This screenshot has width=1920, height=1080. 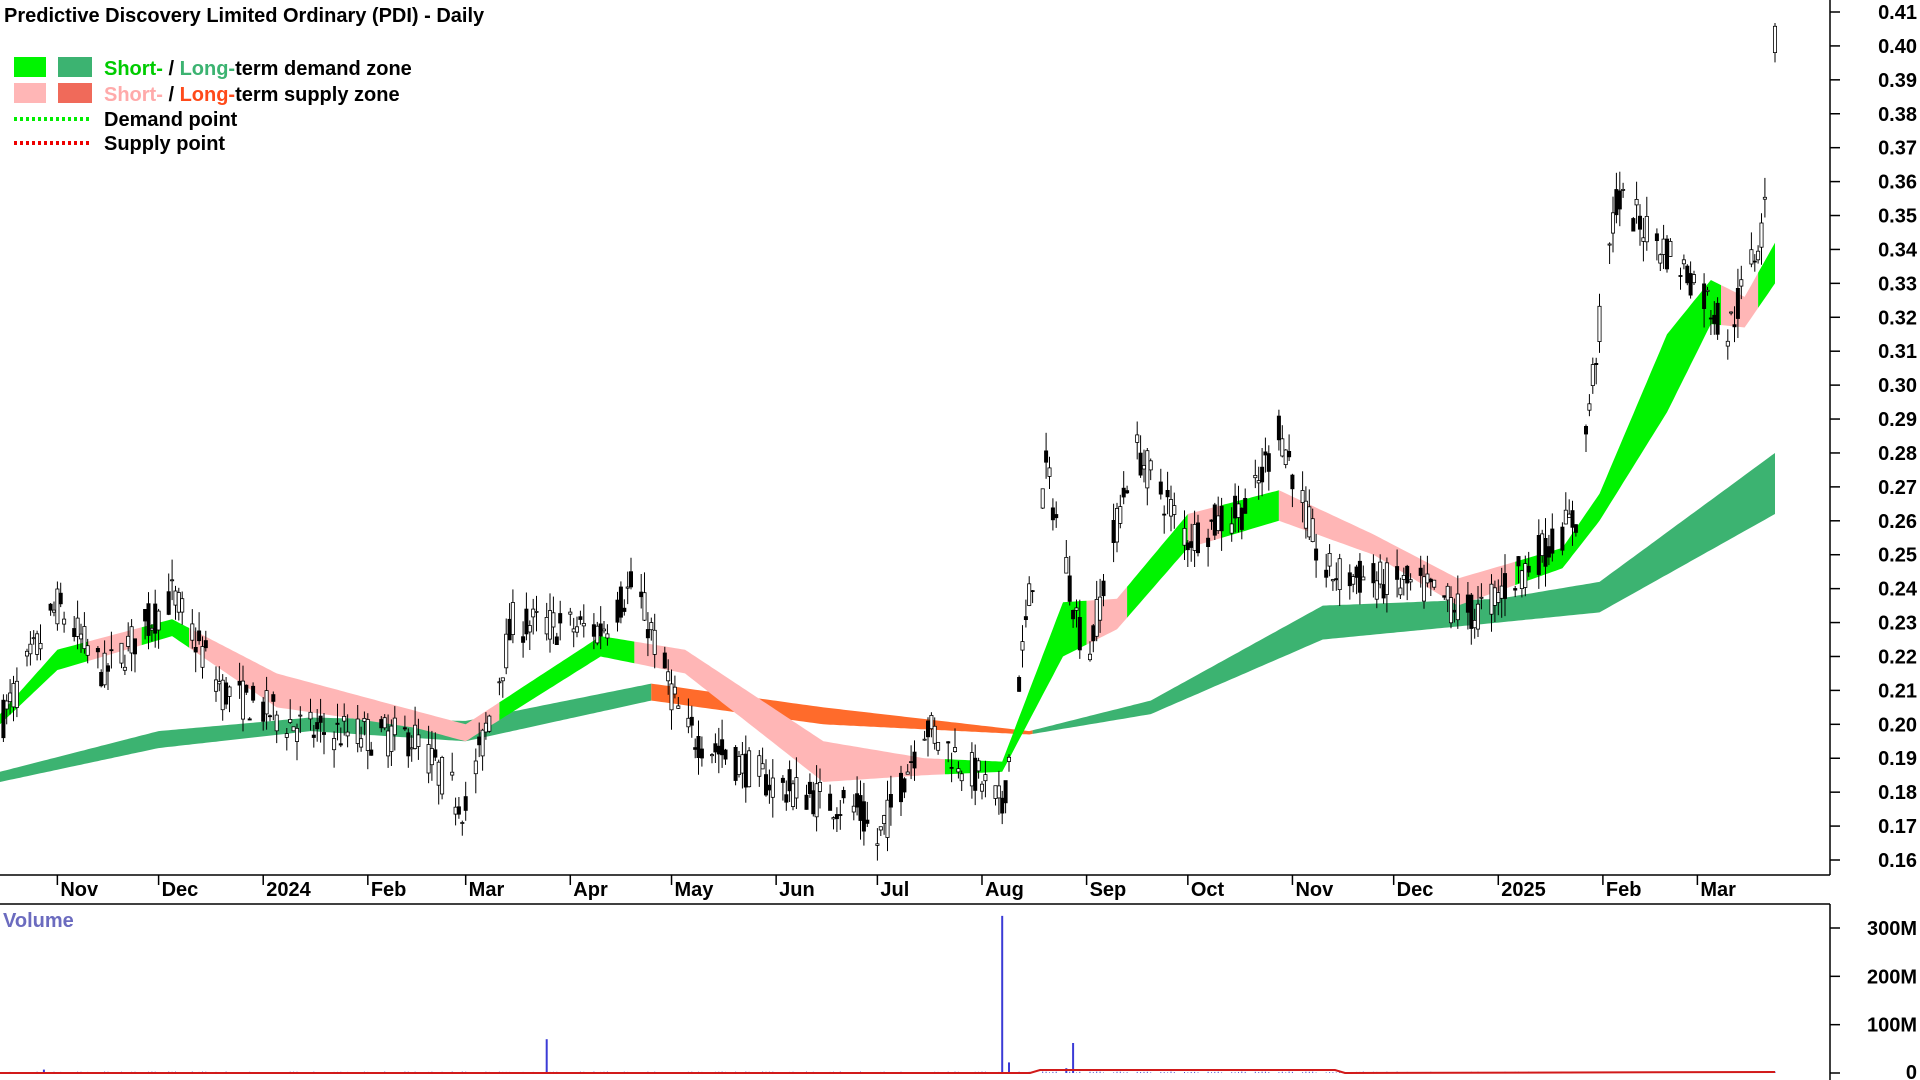 What do you see at coordinates (789, 711) in the screenshot?
I see `short-zone-supply-segment` at bounding box center [789, 711].